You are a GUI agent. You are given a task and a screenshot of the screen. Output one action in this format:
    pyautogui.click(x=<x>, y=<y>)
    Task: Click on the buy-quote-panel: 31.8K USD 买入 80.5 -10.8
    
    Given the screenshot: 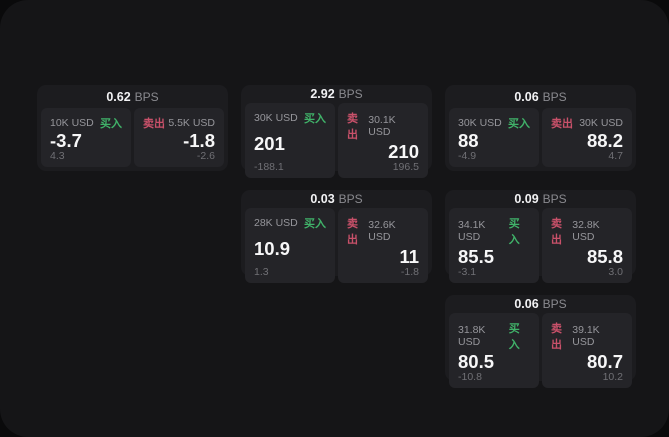 What is the action you would take?
    pyautogui.click(x=494, y=350)
    